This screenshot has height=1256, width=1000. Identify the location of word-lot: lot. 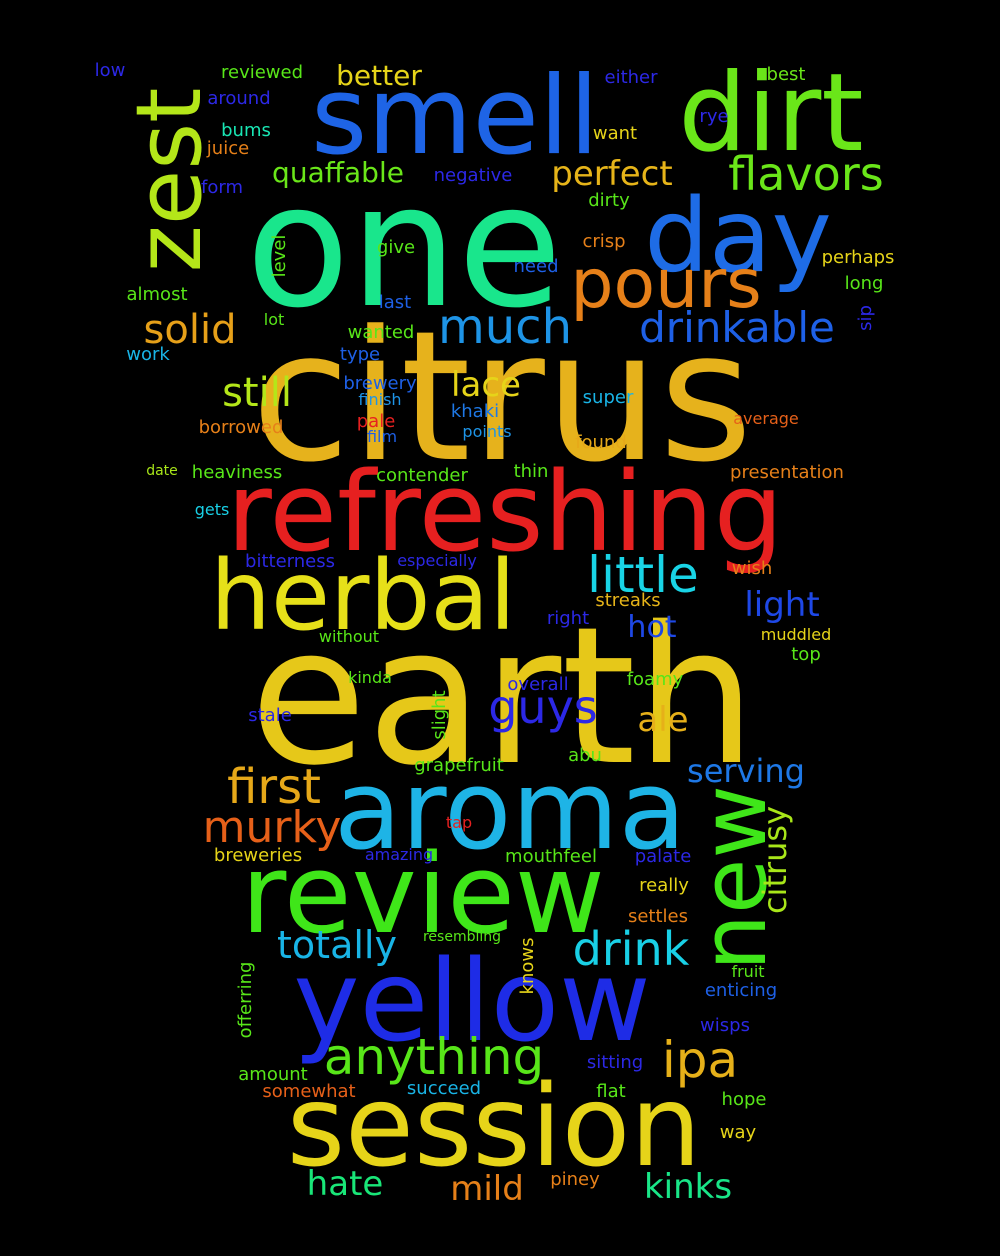
(274, 319).